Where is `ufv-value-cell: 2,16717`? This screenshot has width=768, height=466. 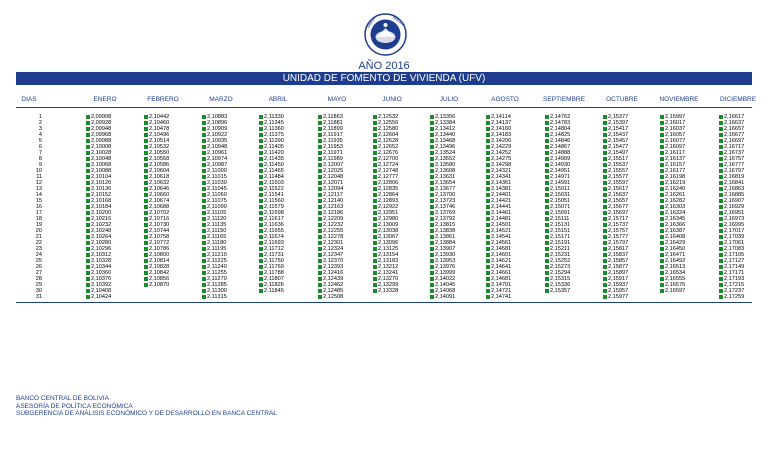
ufv-value-cell: 2,16717 is located at coordinates (731, 147).